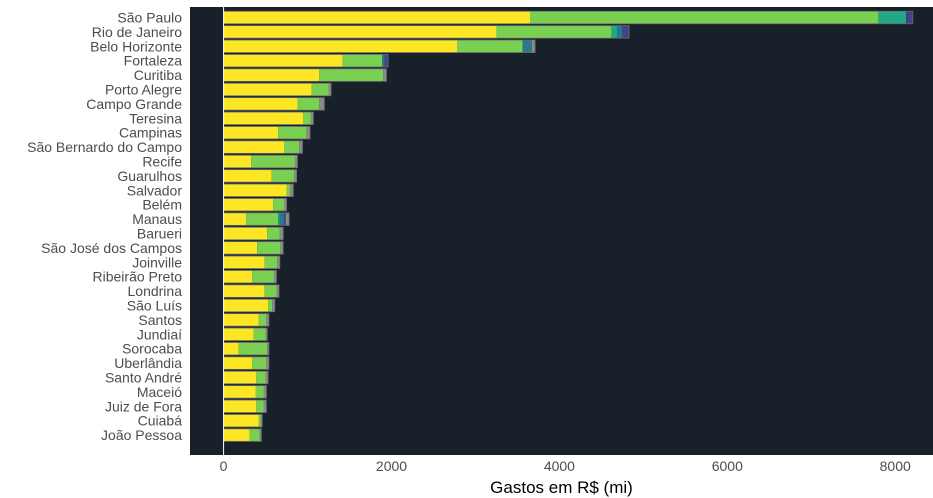 The width and height of the screenshot is (933, 498). What do you see at coordinates (273, 305) in the screenshot?
I see `bar-segment-sao-luis-s6` at bounding box center [273, 305].